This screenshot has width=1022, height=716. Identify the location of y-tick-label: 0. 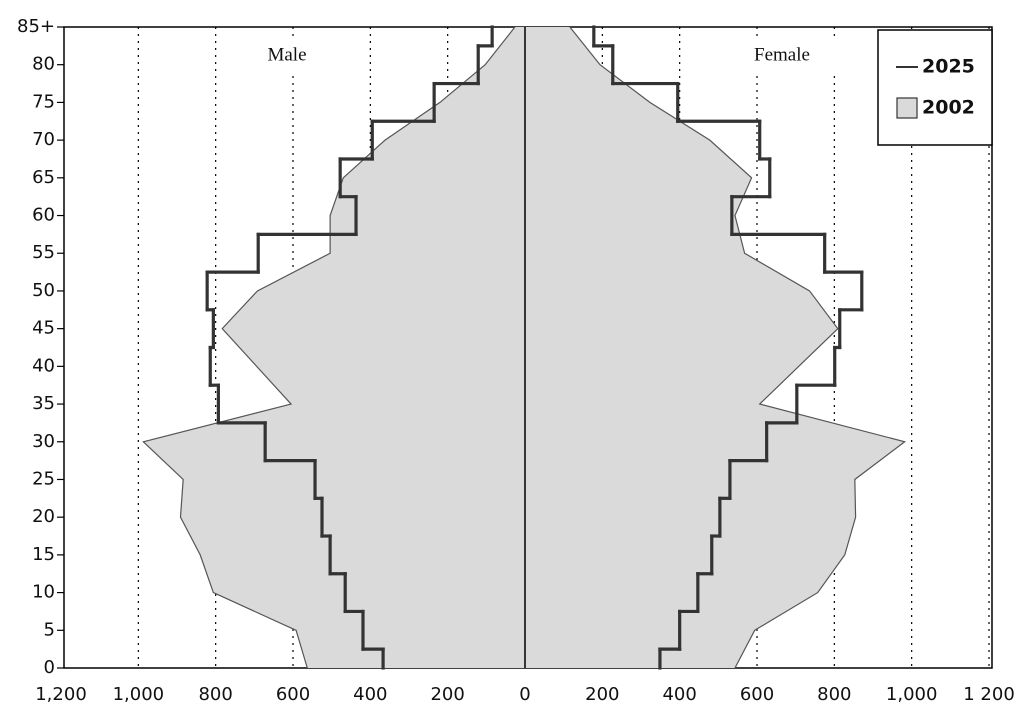
(49, 667).